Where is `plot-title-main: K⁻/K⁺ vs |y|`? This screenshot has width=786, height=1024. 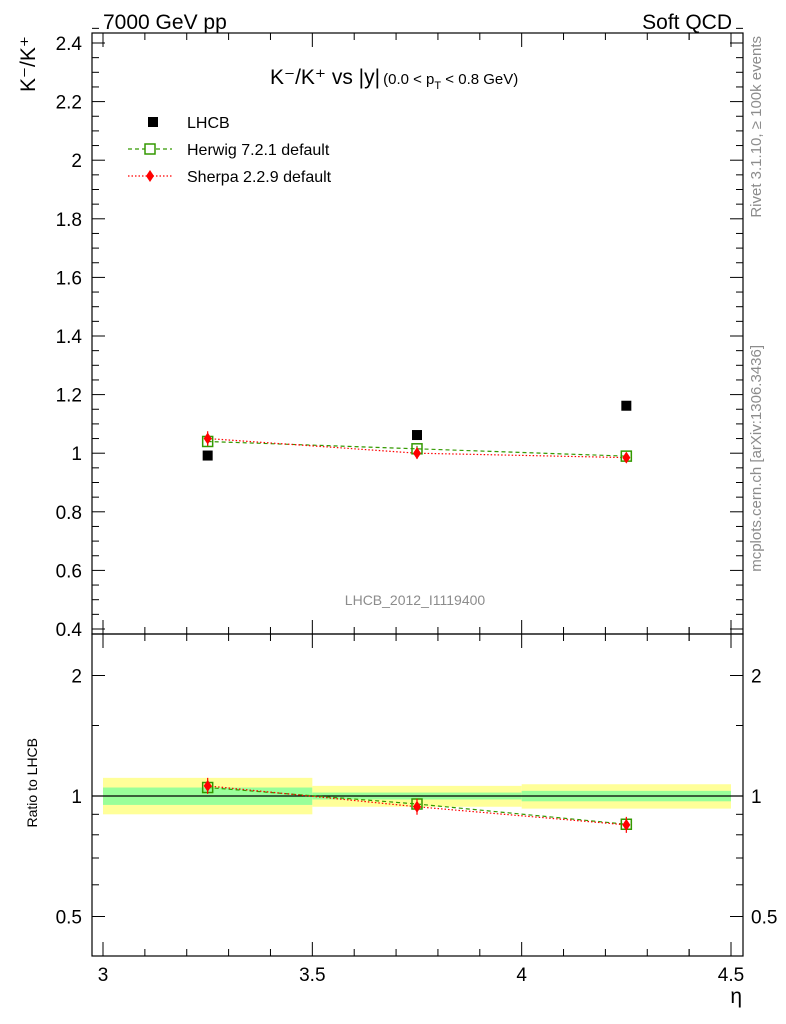
plot-title-main: K⁻/K⁺ vs |y| is located at coordinates (325, 77).